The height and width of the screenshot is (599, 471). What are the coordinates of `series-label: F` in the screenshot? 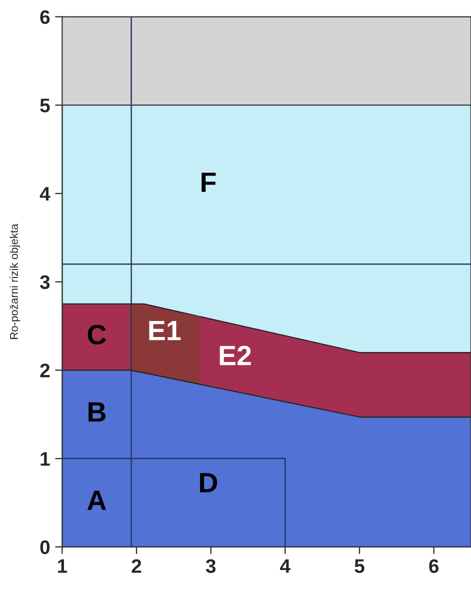 It's located at (209, 182).